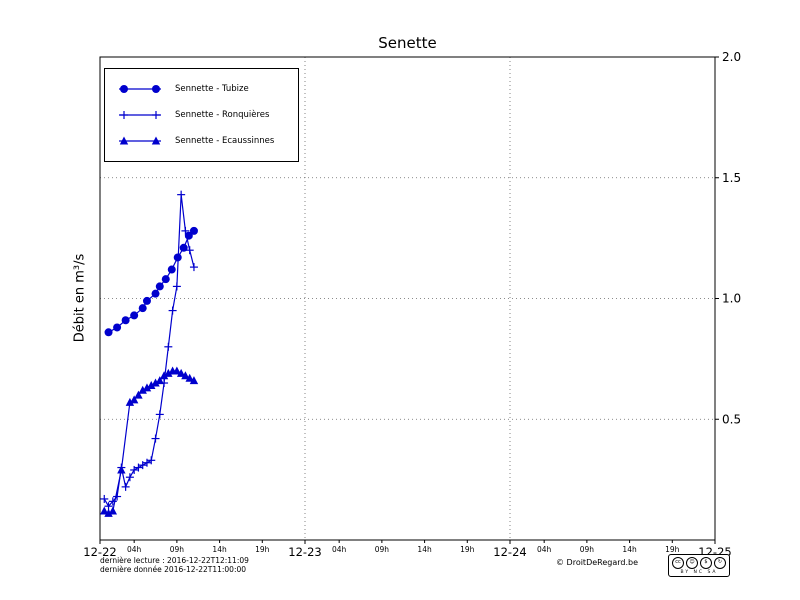  What do you see at coordinates (728, 238) in the screenshot?
I see `y-axis-right: 0.5 1.0 1.5 2.0` at bounding box center [728, 238].